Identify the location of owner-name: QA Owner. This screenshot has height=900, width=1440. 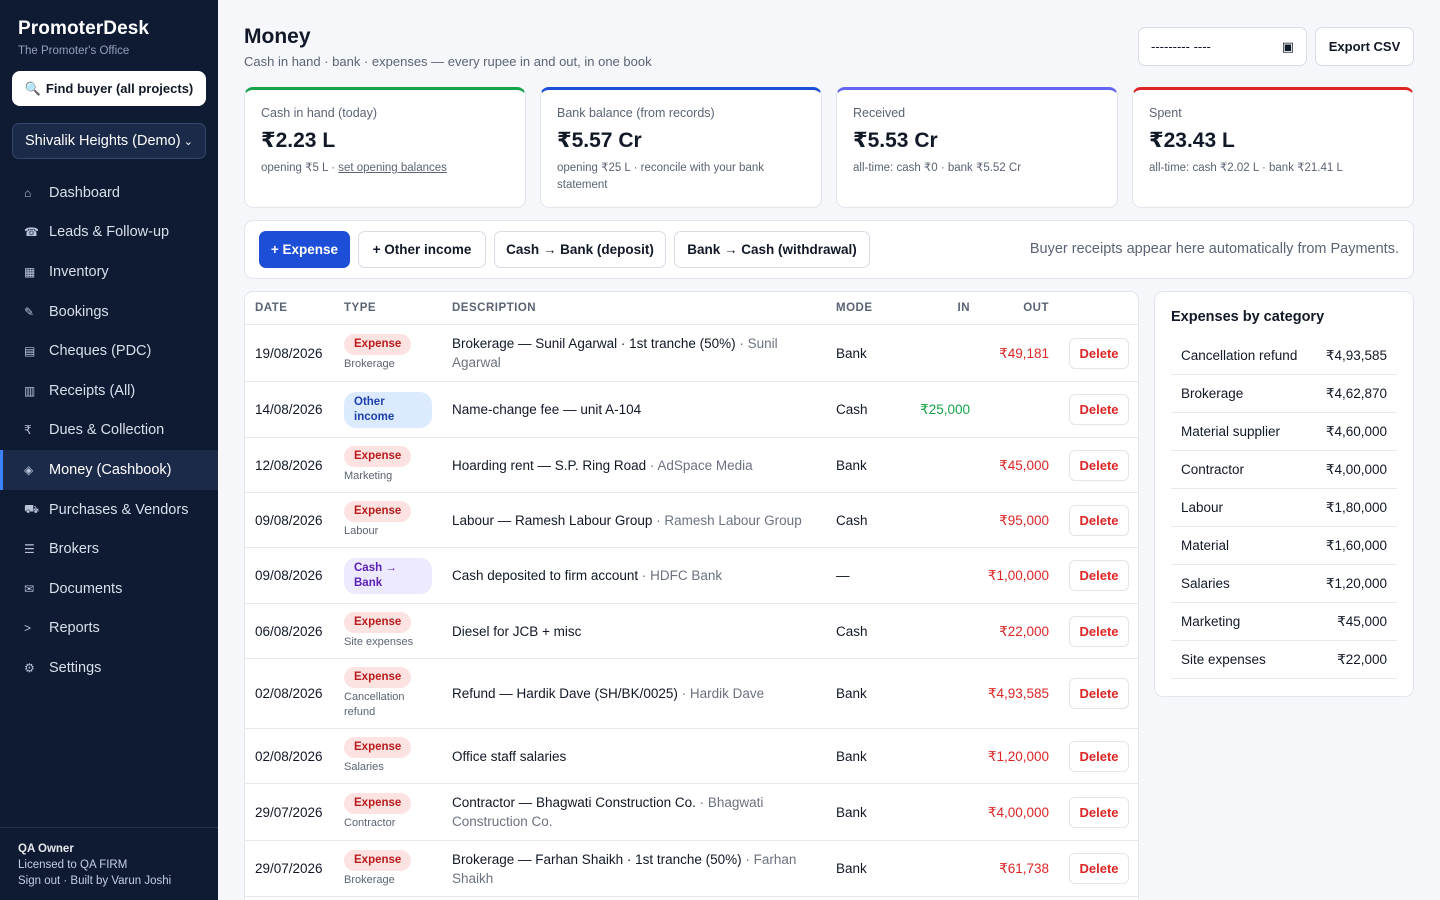
(46, 849).